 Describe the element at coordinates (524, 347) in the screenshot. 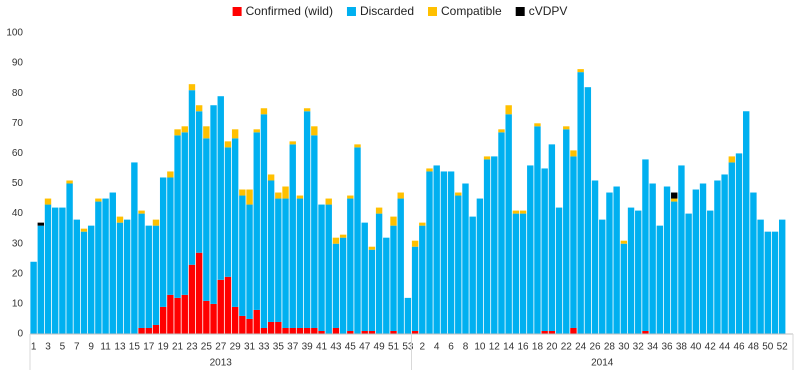

I see `x-tick-label: 16` at that location.